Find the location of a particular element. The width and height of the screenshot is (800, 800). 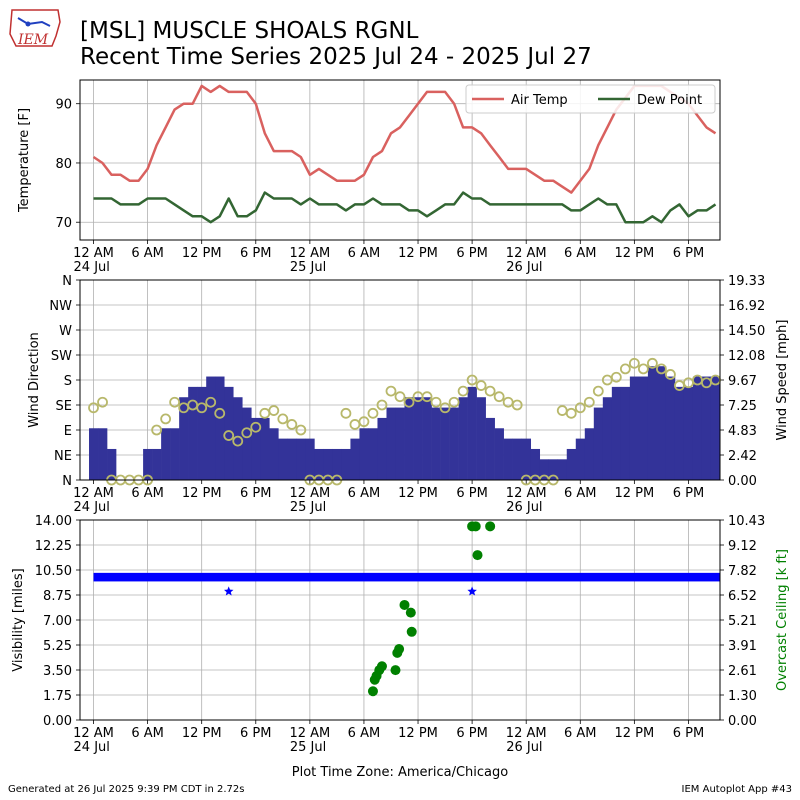

y-tick-label-visibility: 10.50 is located at coordinates (53, 571).